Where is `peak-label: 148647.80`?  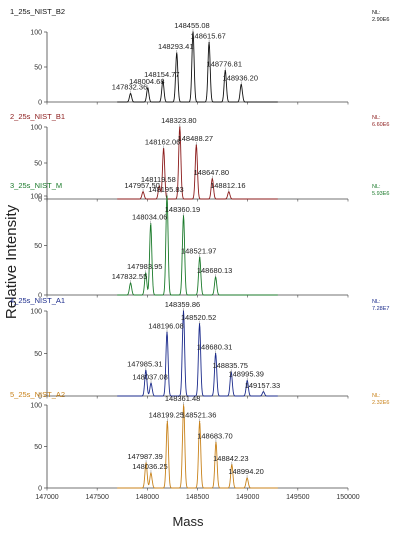 peak-label: 148647.80 is located at coordinates (211, 172).